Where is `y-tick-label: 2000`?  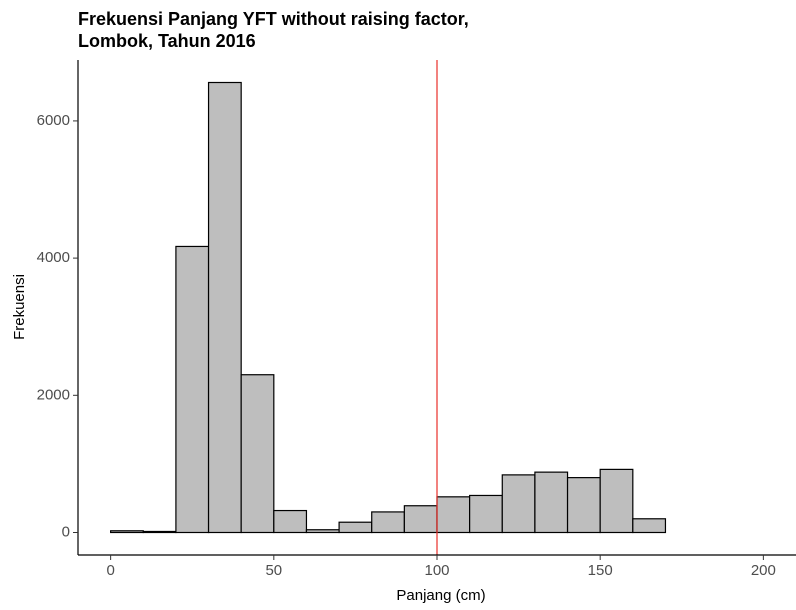
y-tick-label: 2000 is located at coordinates (53, 394).